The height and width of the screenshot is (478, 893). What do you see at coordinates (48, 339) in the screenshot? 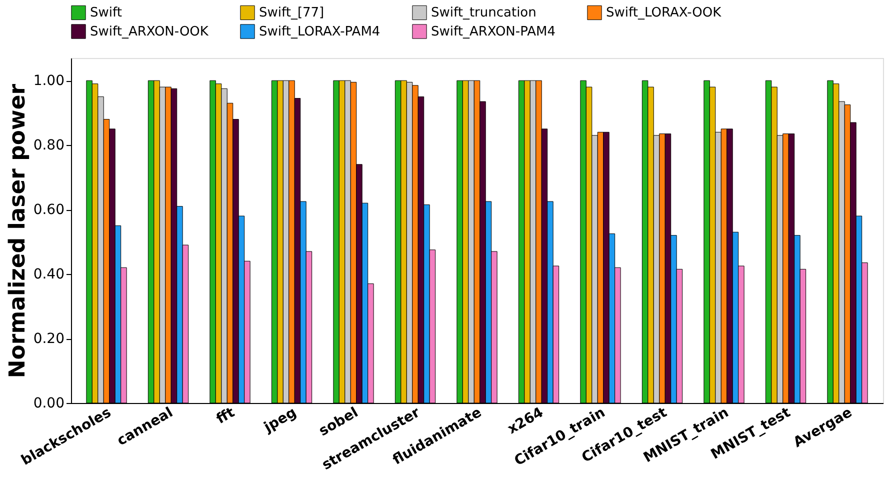
I see `y-tick-label: 0.20` at bounding box center [48, 339].